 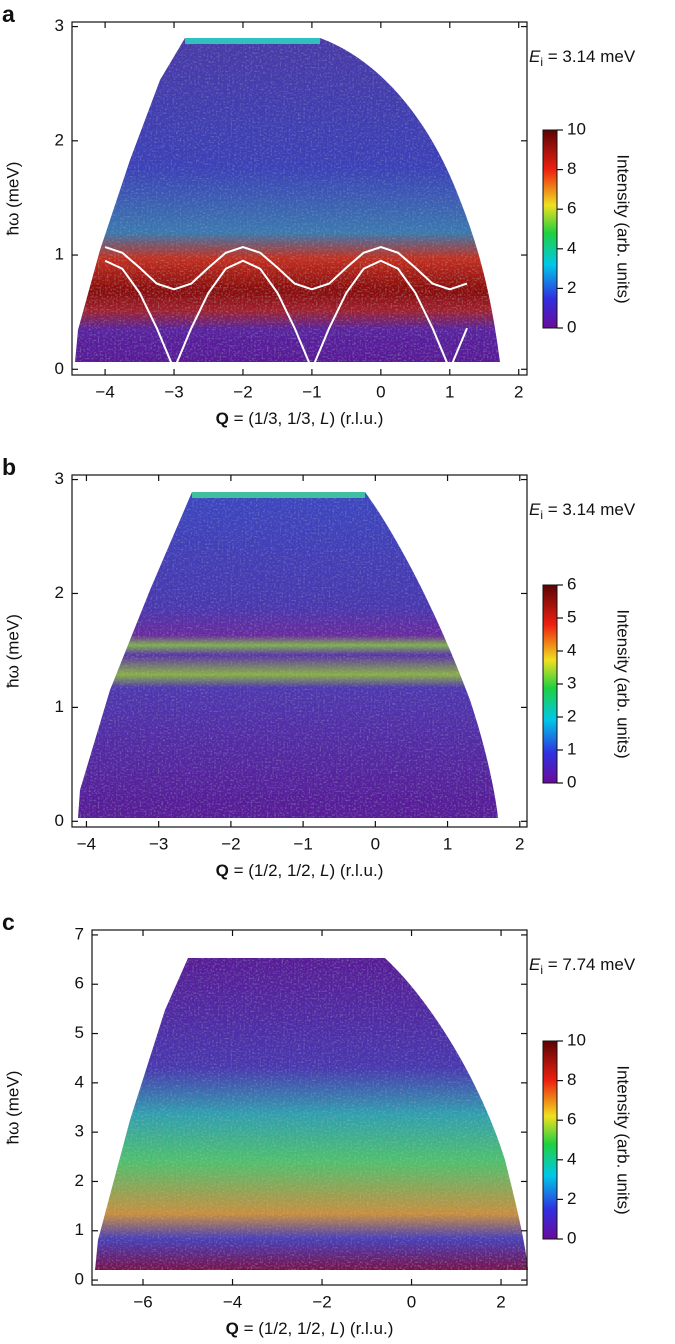 I want to click on panel-label: c, so click(x=8, y=922).